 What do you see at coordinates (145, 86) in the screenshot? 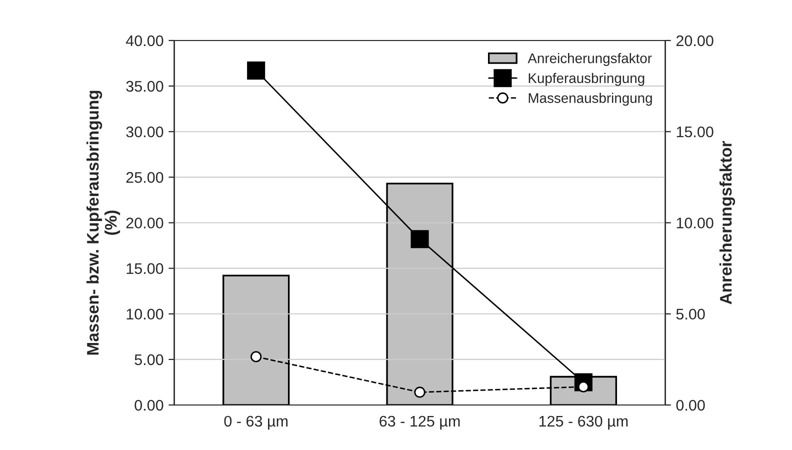
I see `y-tick-label: 35.00` at bounding box center [145, 86].